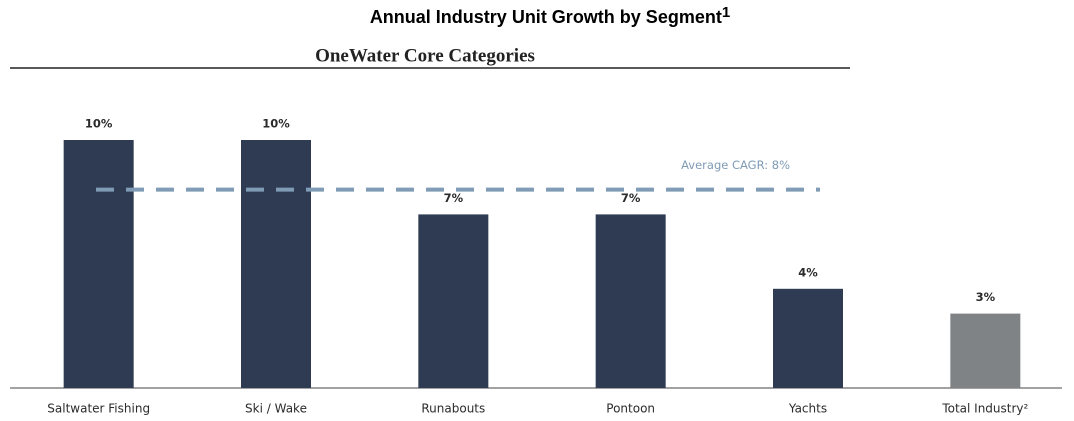 This screenshot has width=1074, height=421. I want to click on chart-title: Annual Industry Unit Growth by Segment, so click(546, 17).